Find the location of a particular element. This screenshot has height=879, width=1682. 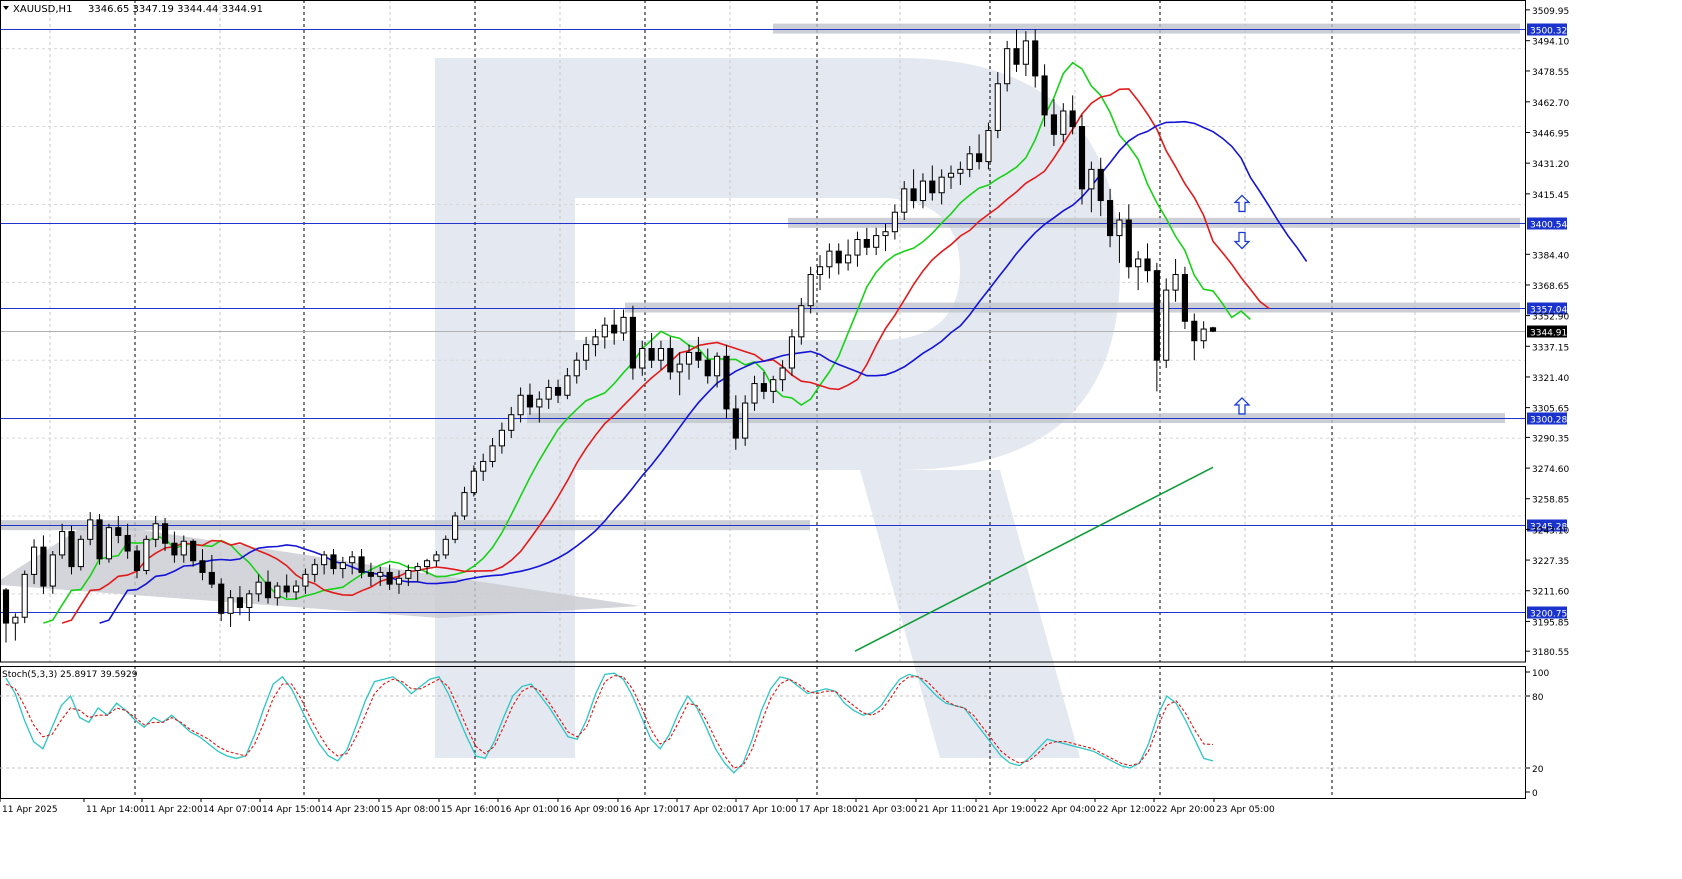

level-price-tag: 3245.28 is located at coordinates (1547, 526).